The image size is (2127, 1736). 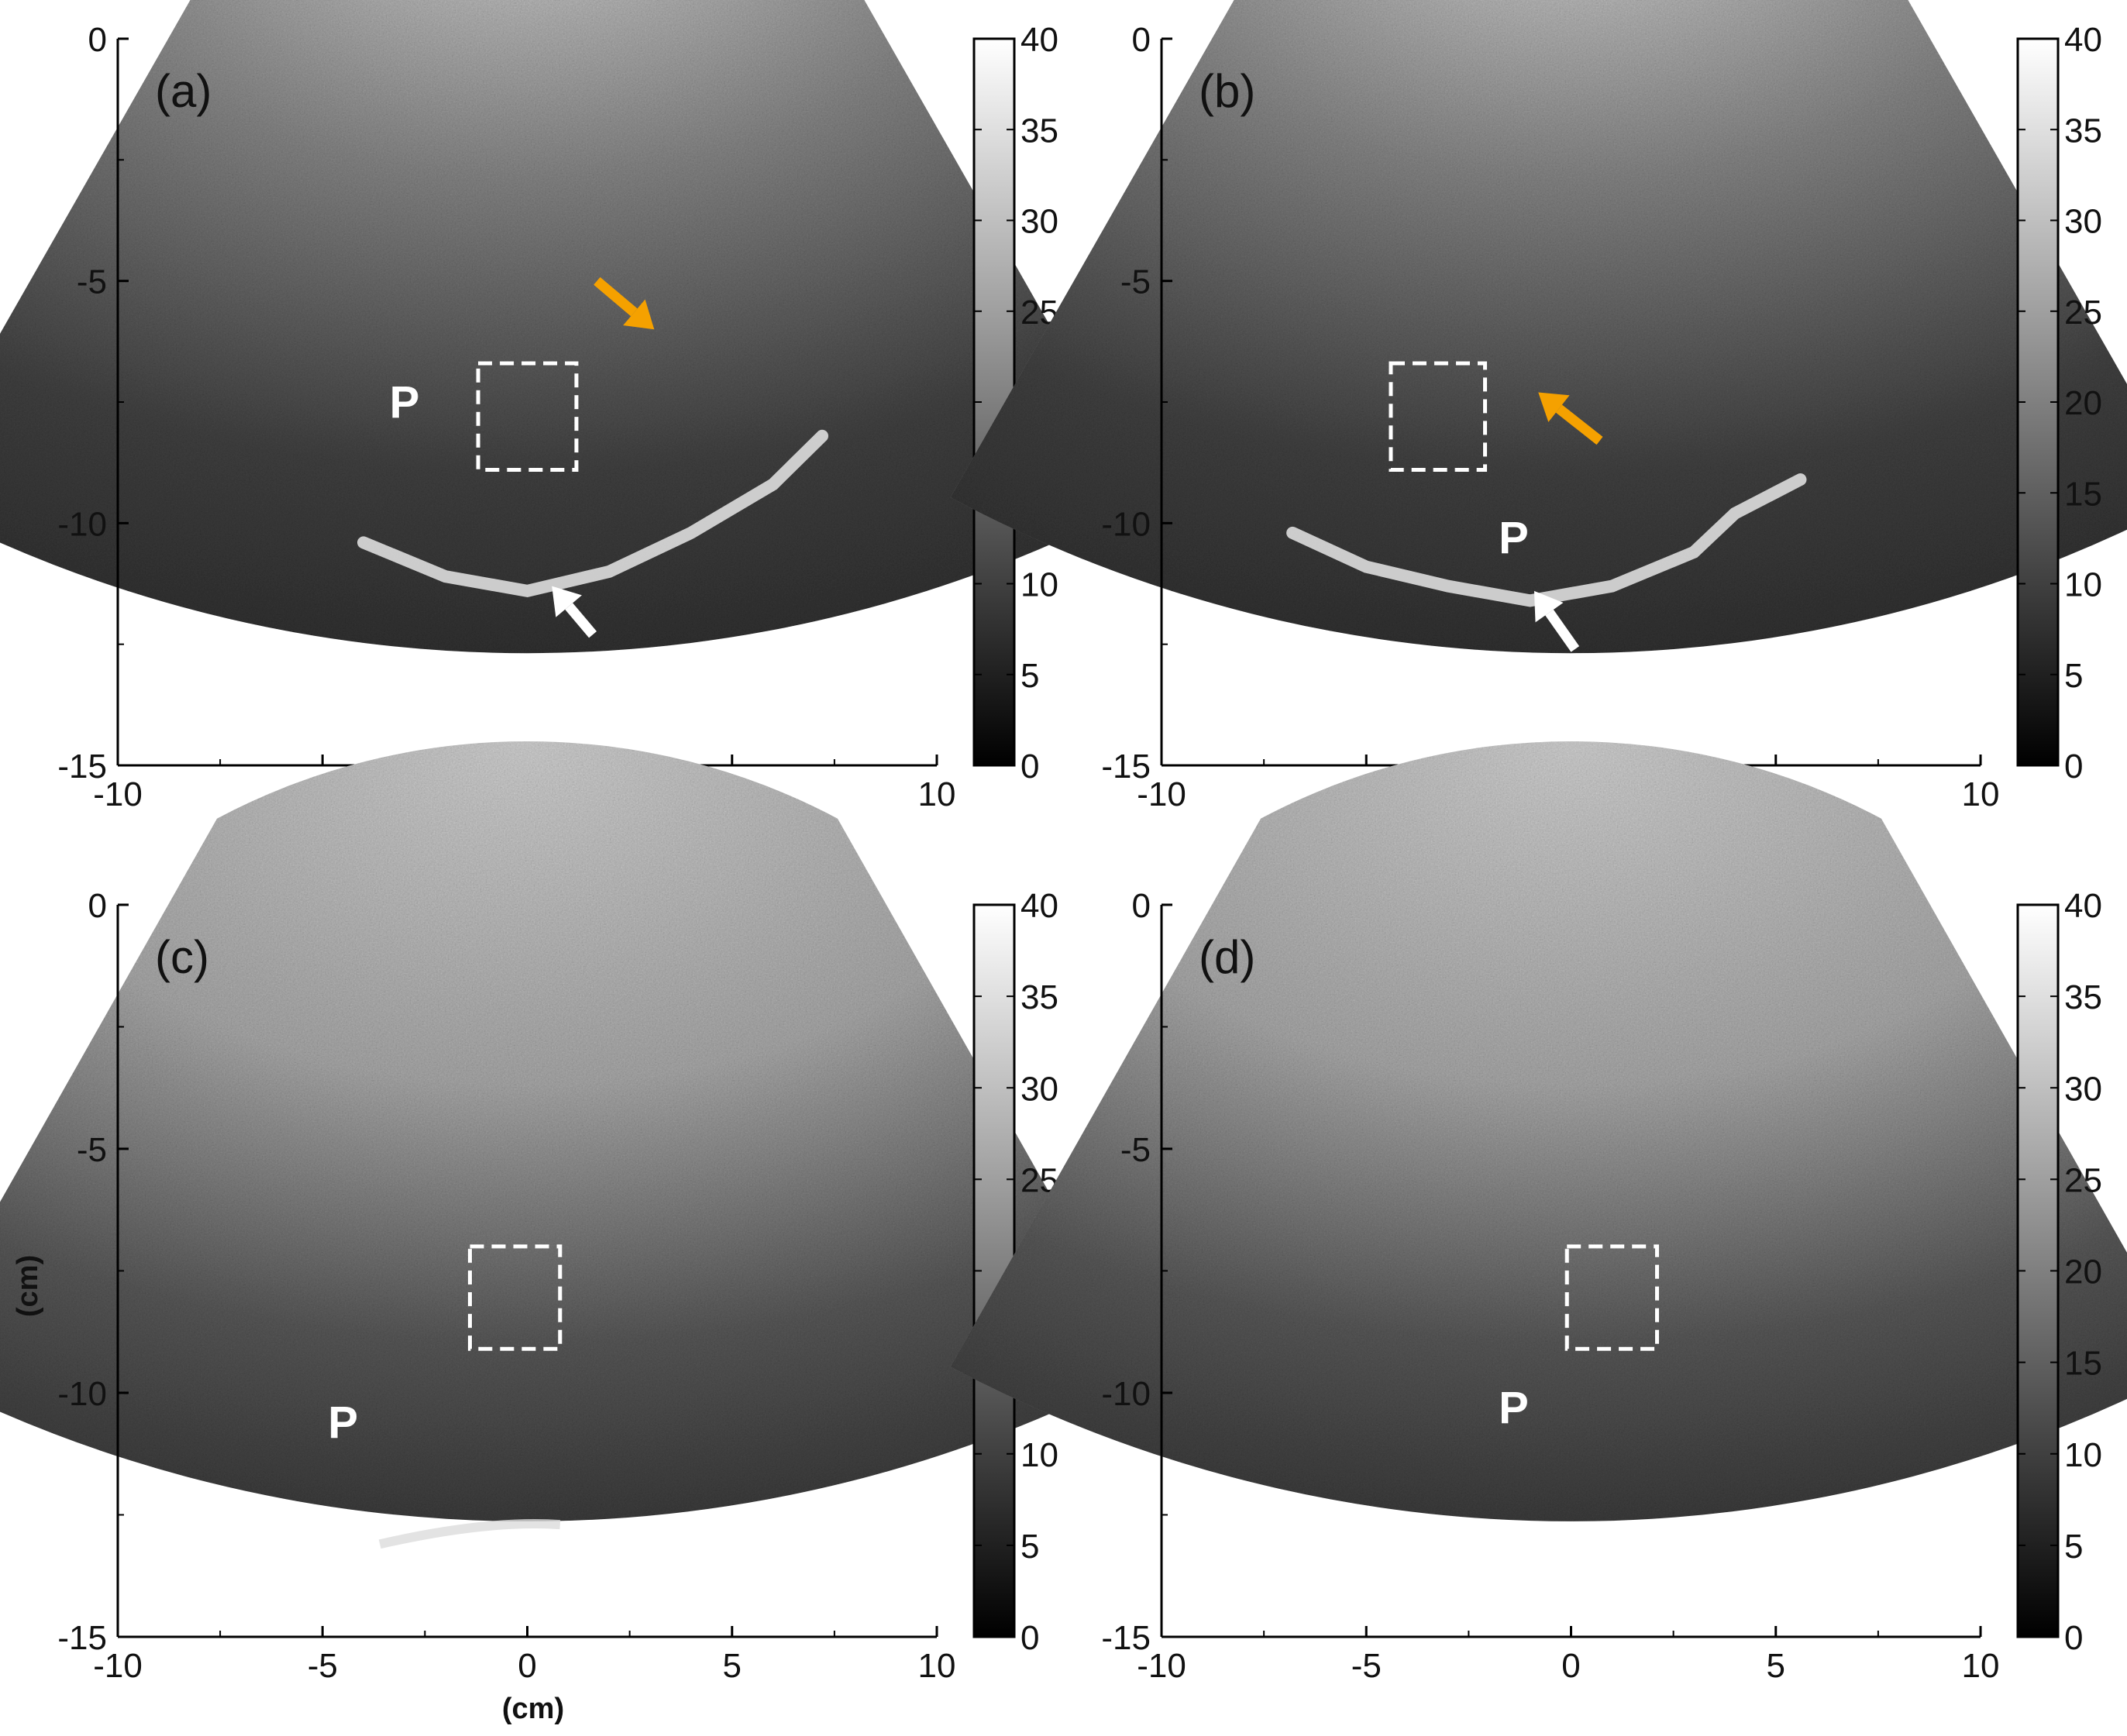 What do you see at coordinates (1227, 91) in the screenshot?
I see `panel-label: (b)` at bounding box center [1227, 91].